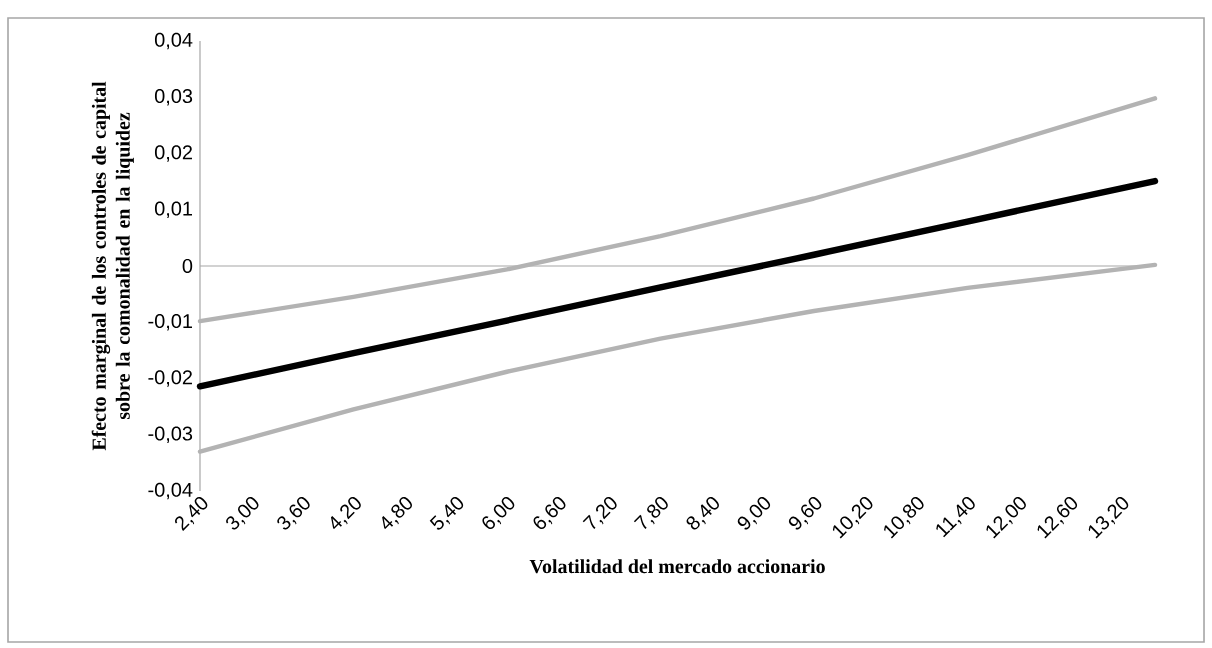 This screenshot has height=648, width=1212. What do you see at coordinates (397, 513) in the screenshot?
I see `x-tick-label: 4,80` at bounding box center [397, 513].